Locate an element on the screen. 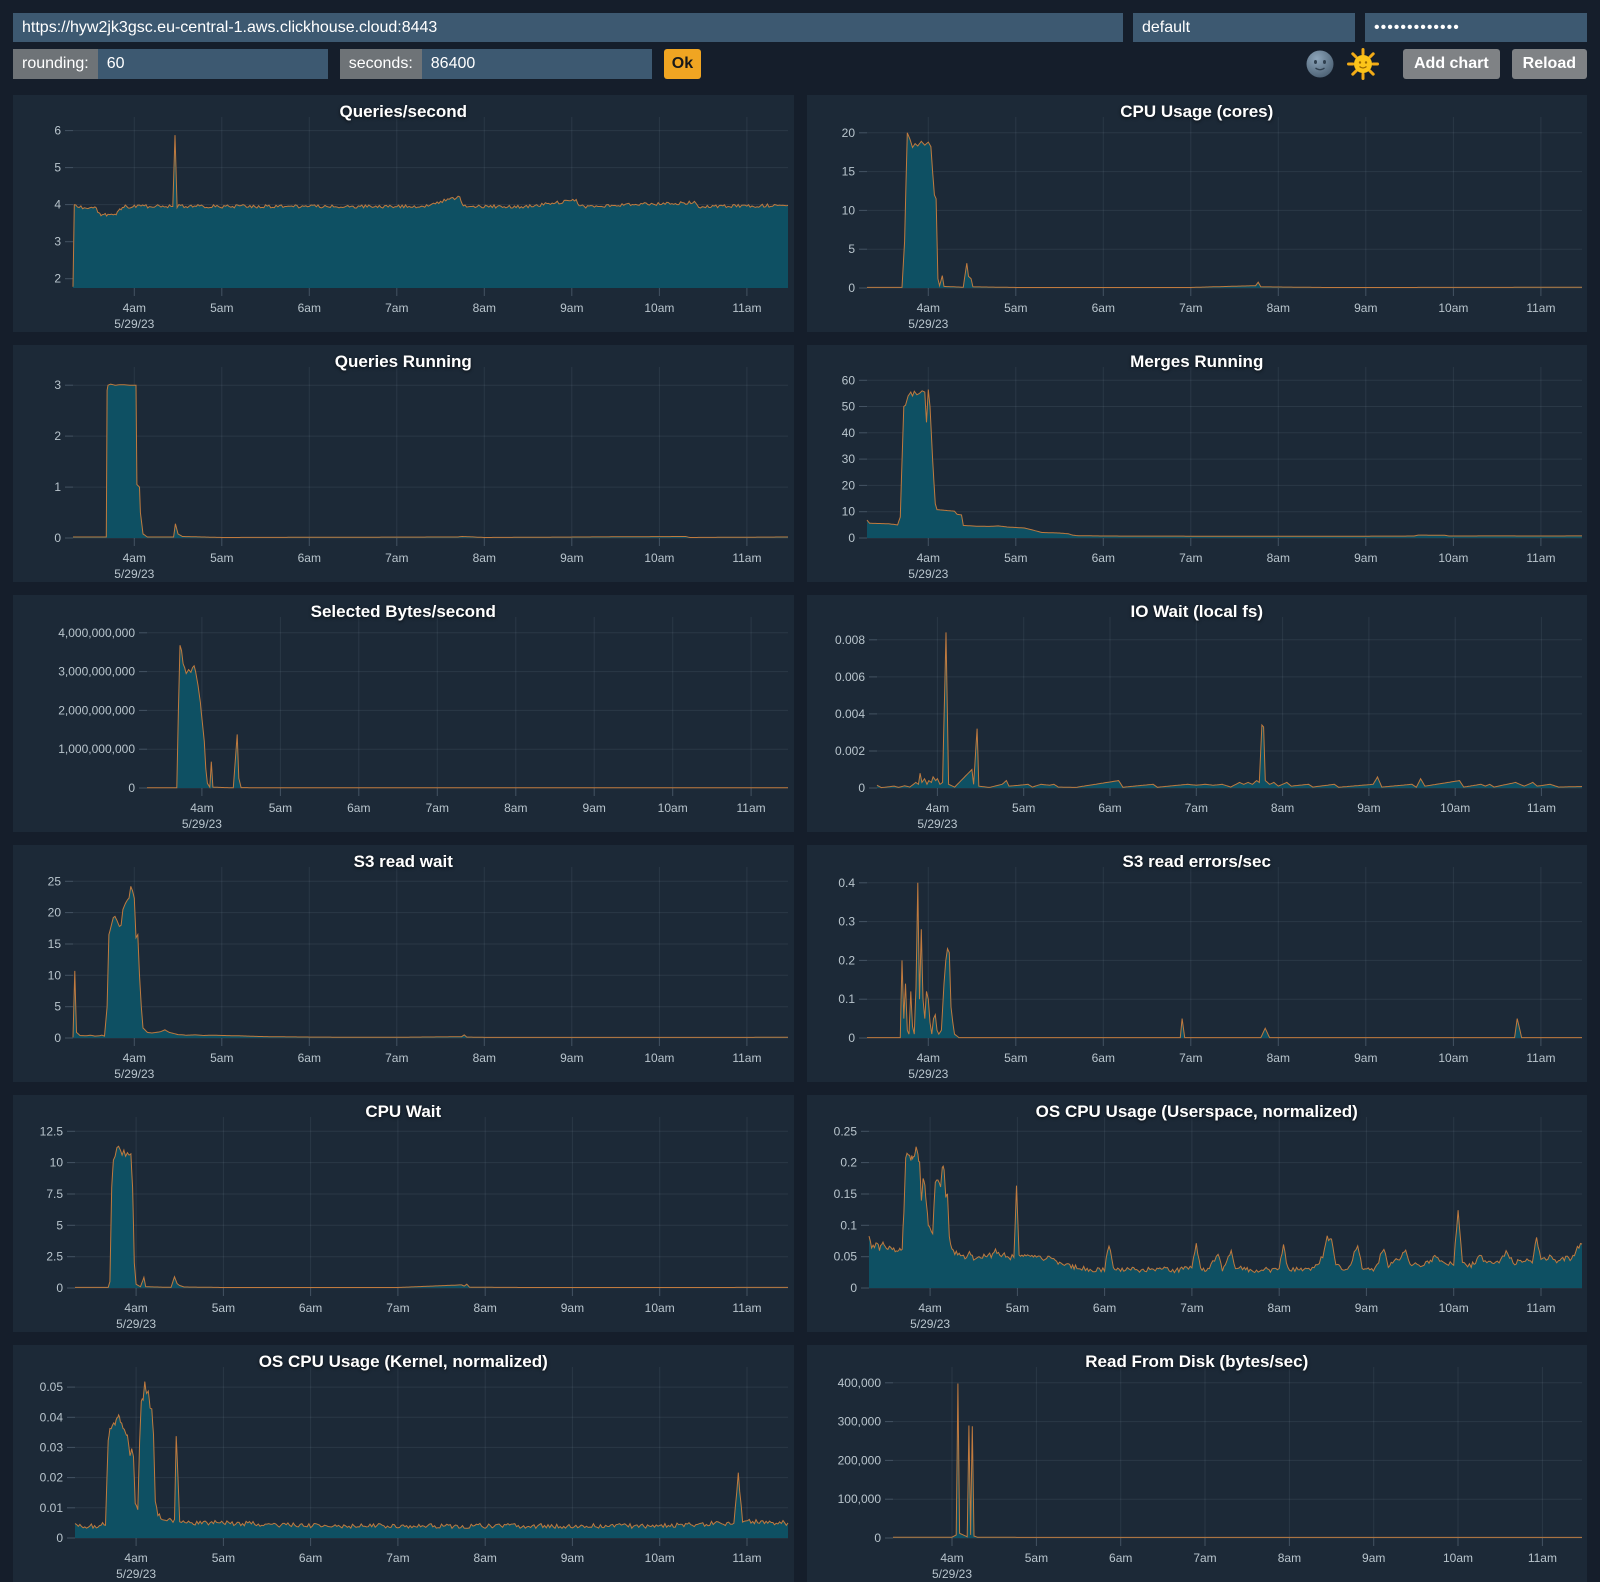 This screenshot has height=1582, width=1600. svg-text: 0.02 is located at coordinates (52, 1478).